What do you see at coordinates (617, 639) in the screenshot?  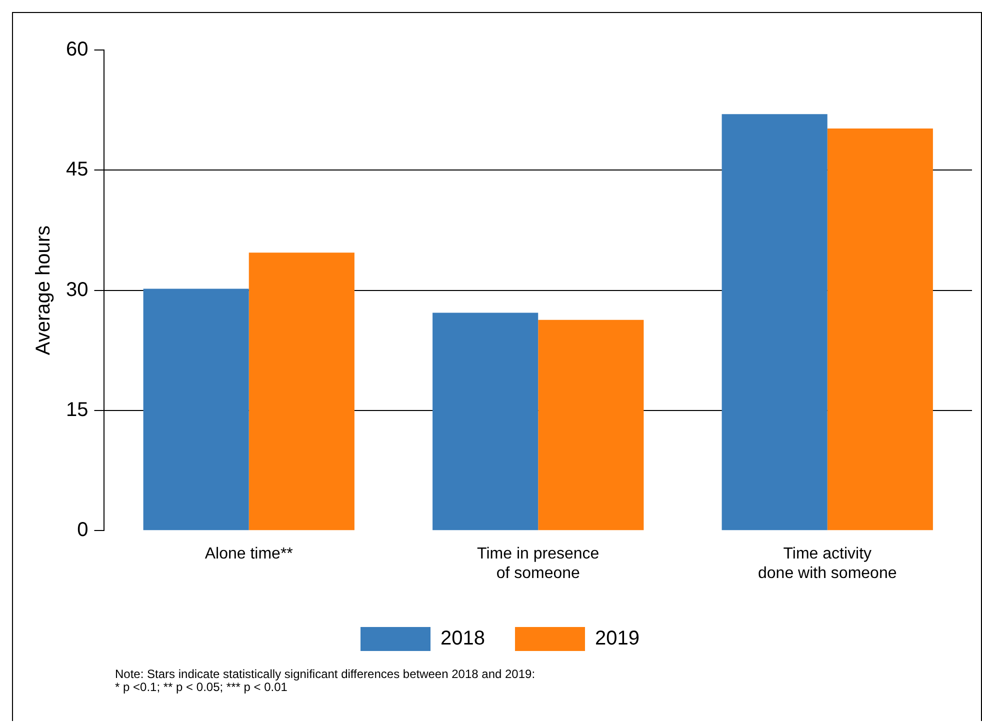 I see `legend-label: 2019` at bounding box center [617, 639].